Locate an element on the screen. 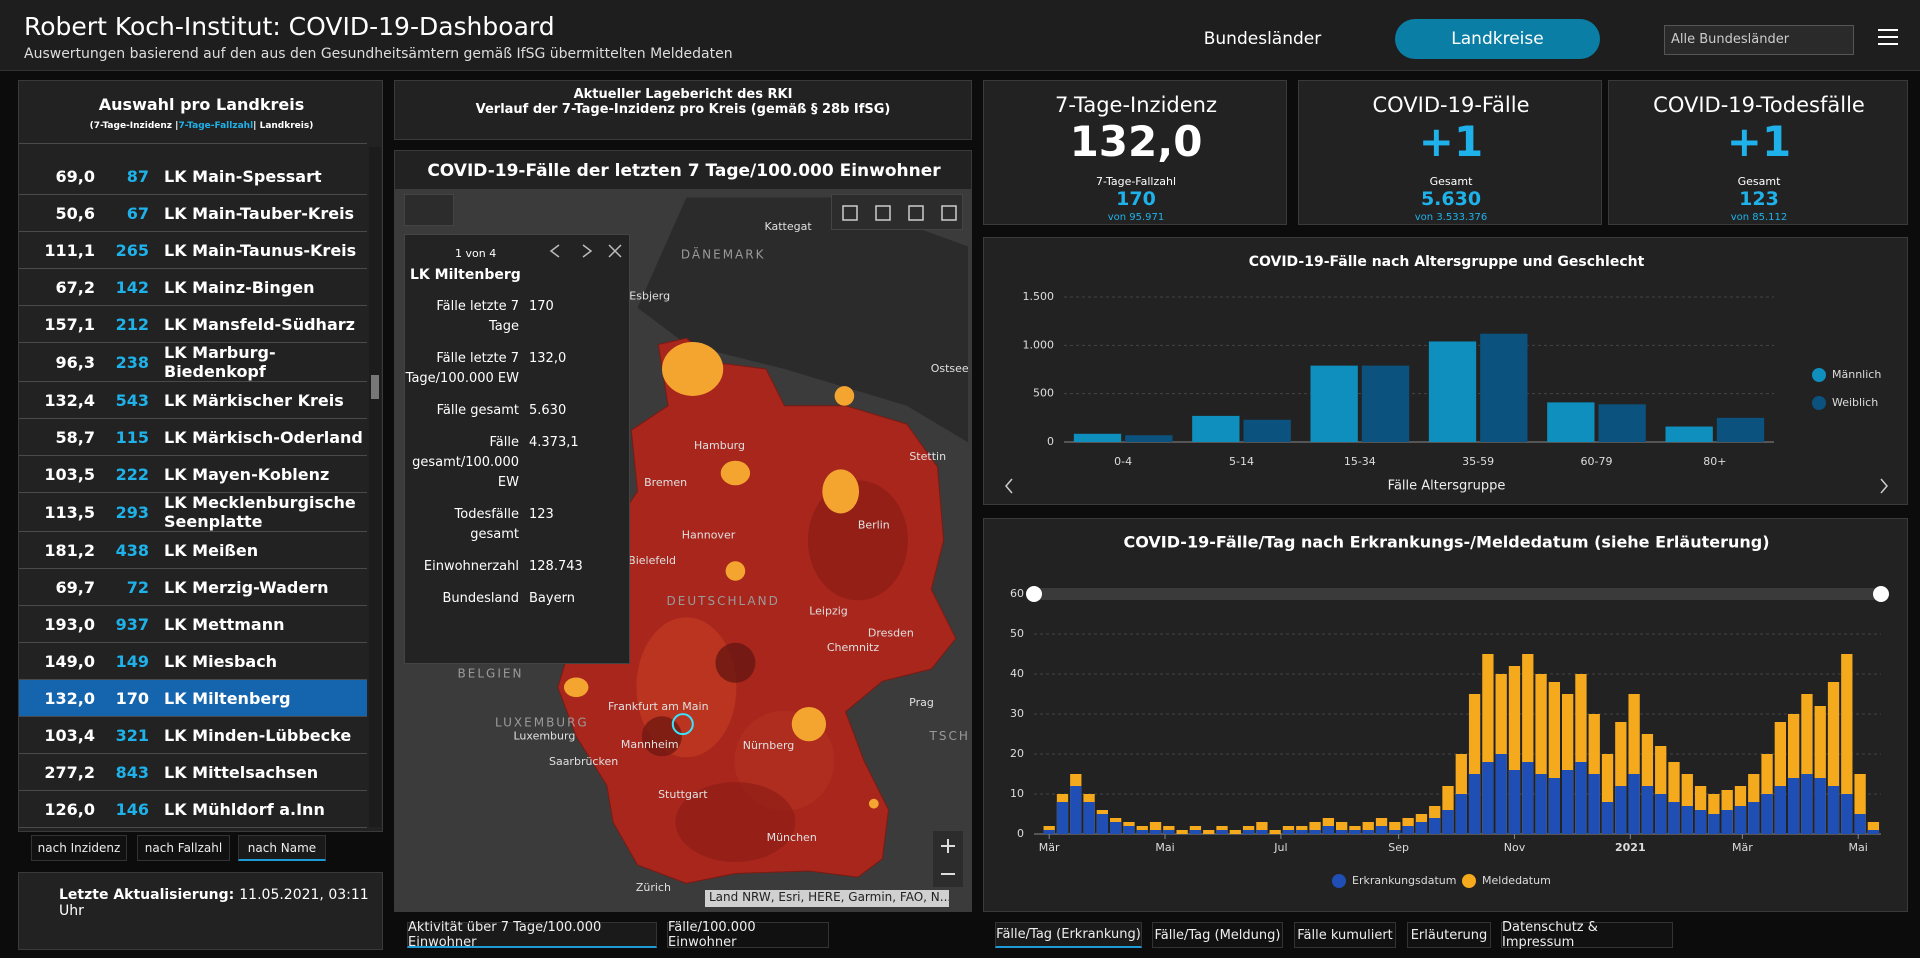 The height and width of the screenshot is (958, 1920). popup-next is located at coordinates (587, 251).